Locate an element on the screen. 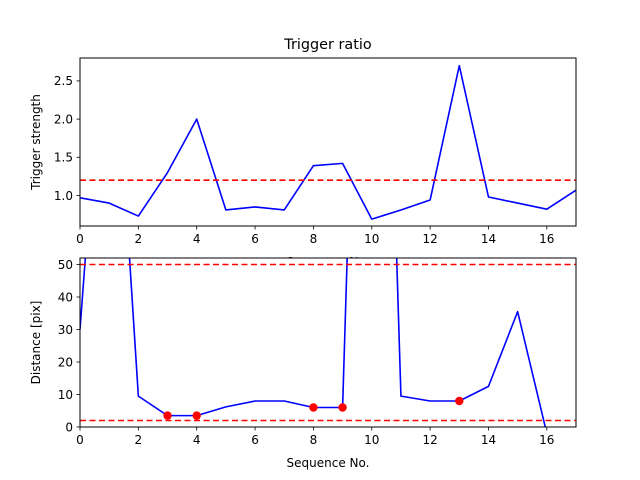  chart2-ytick-label-4: 40 is located at coordinates (65, 297).